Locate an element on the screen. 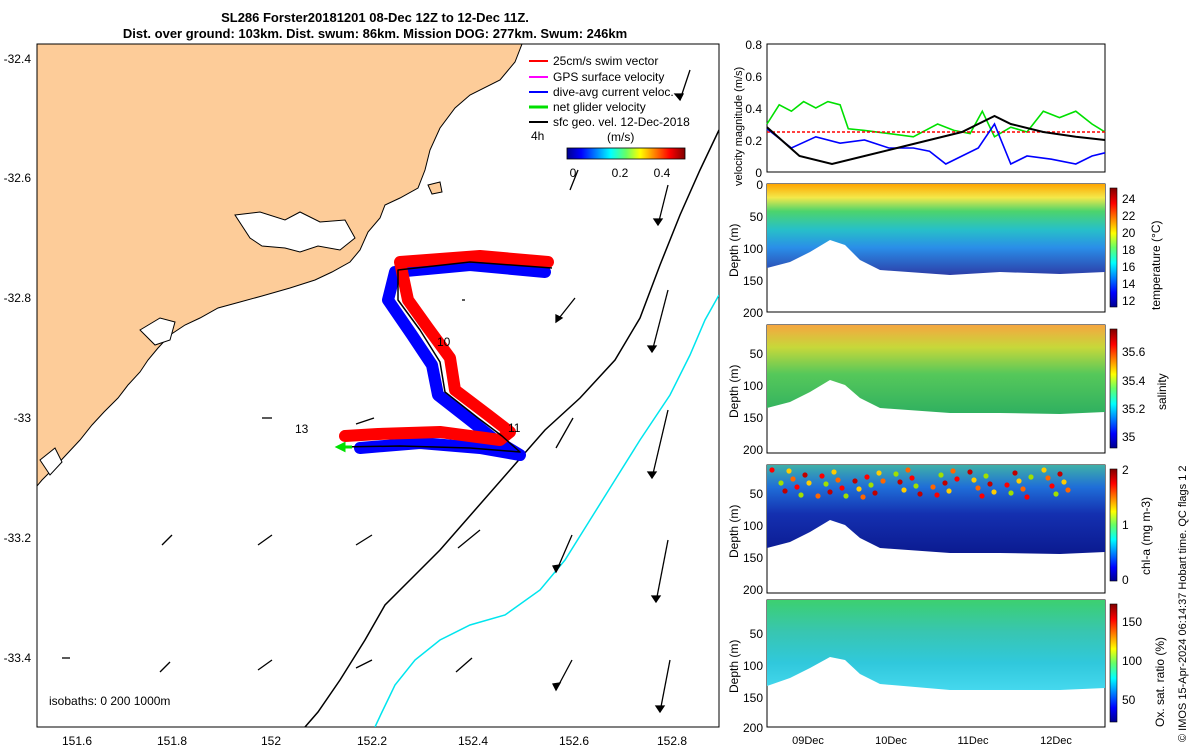  colorbar-tick-0: 0 is located at coordinates (573, 173).